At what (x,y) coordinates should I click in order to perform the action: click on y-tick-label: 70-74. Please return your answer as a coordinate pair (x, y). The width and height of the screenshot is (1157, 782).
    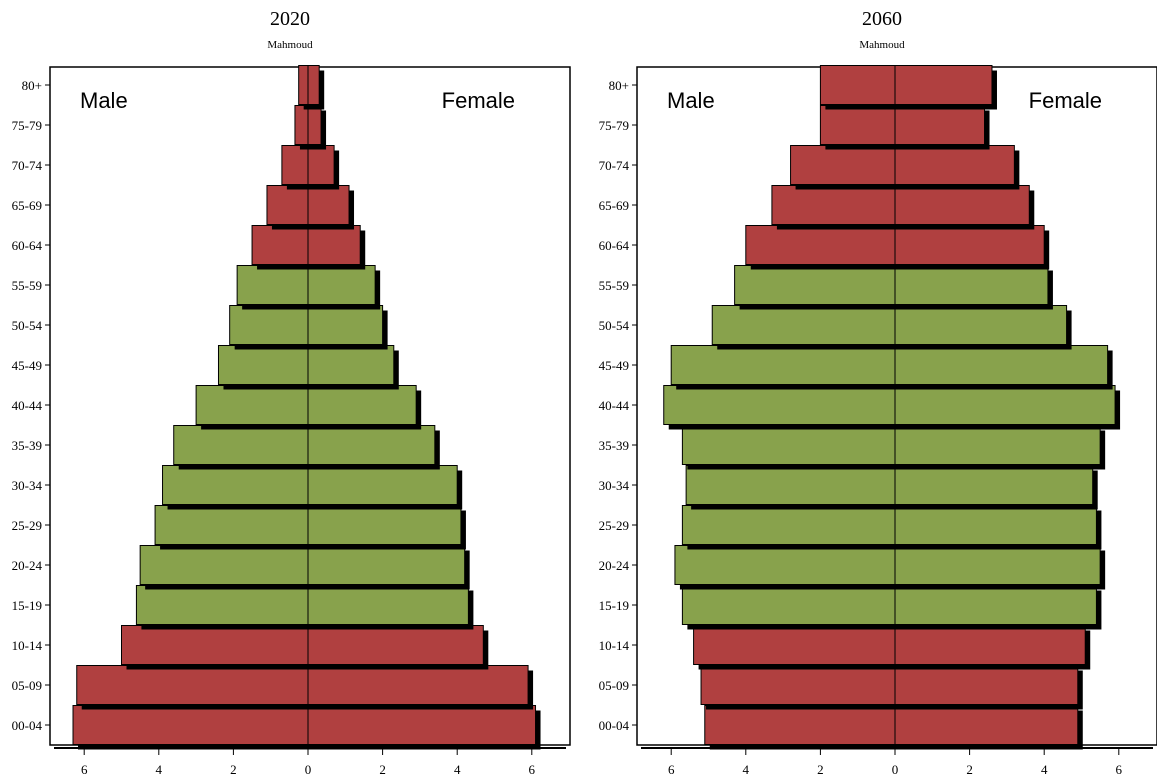
    Looking at the image, I should click on (27, 165).